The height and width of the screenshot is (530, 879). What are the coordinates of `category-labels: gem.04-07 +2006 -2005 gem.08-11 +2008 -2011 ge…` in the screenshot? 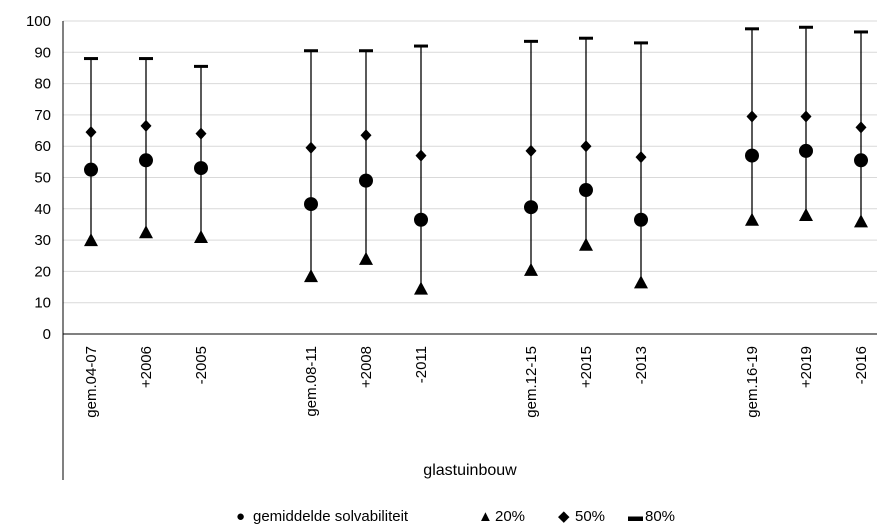 It's located at (476, 382).